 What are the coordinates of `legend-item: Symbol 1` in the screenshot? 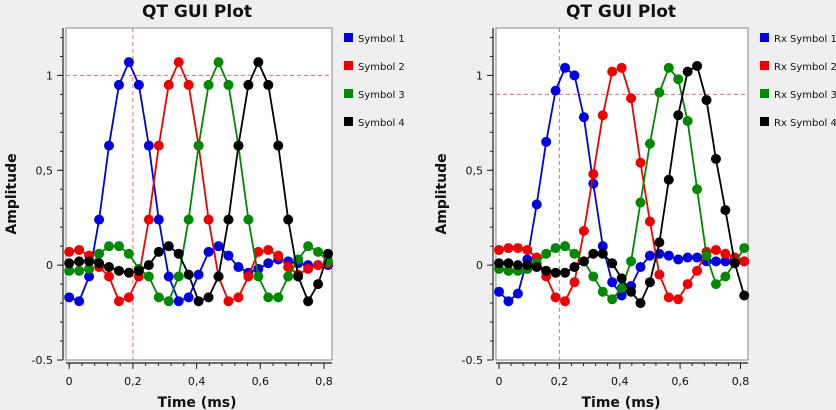 It's located at (374, 39).